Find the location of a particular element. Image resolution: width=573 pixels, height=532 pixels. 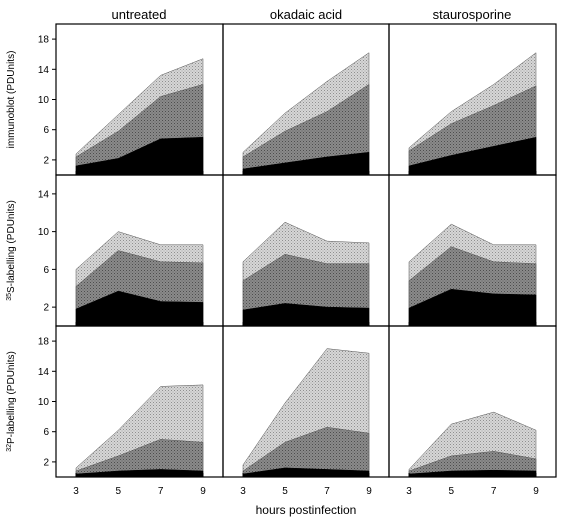

y-axis-title-superscript: 32 is located at coordinates (9, 448).